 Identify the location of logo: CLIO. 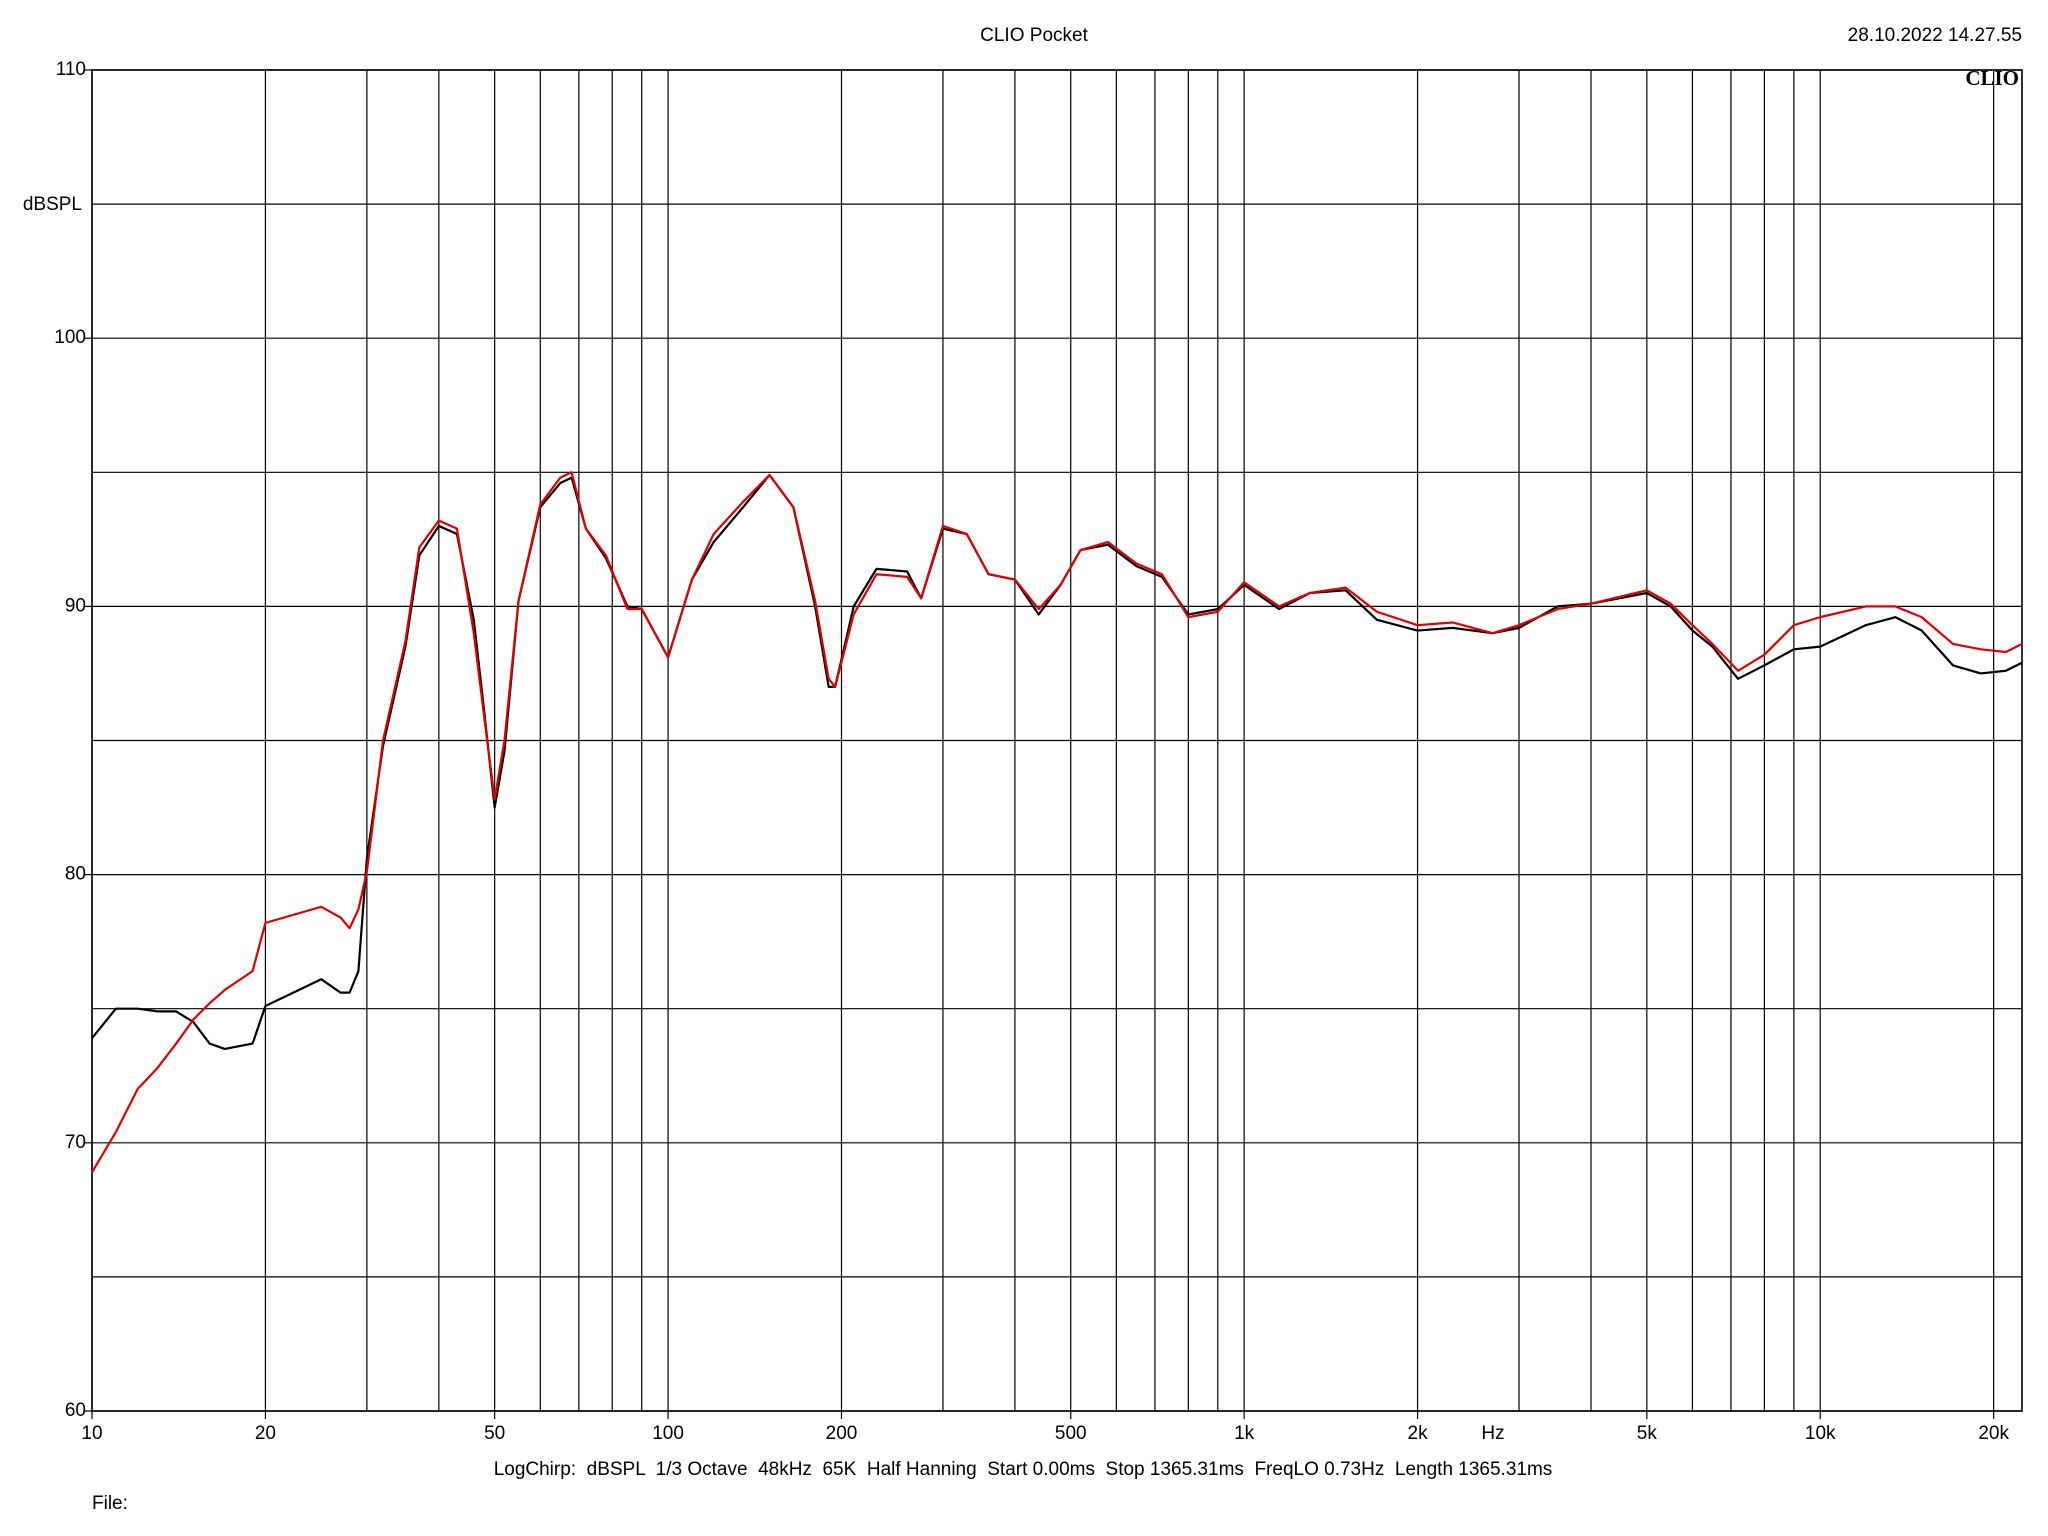
(1992, 78).